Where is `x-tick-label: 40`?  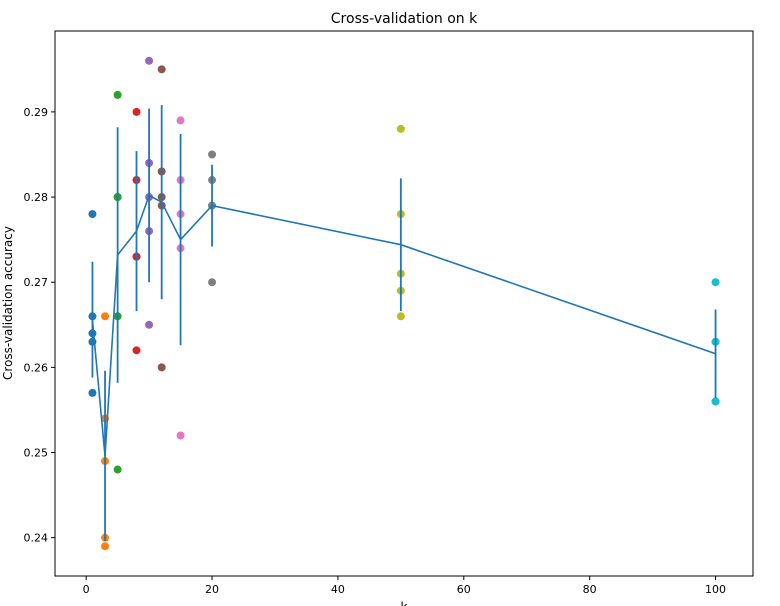
x-tick-label: 40 is located at coordinates (338, 589).